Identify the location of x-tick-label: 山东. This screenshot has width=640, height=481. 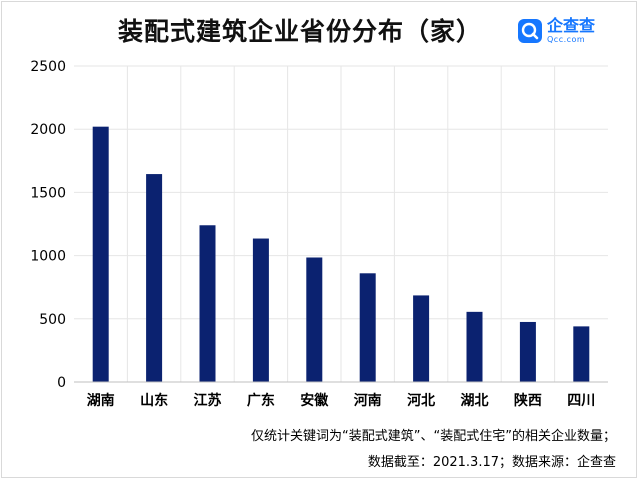
(154, 400).